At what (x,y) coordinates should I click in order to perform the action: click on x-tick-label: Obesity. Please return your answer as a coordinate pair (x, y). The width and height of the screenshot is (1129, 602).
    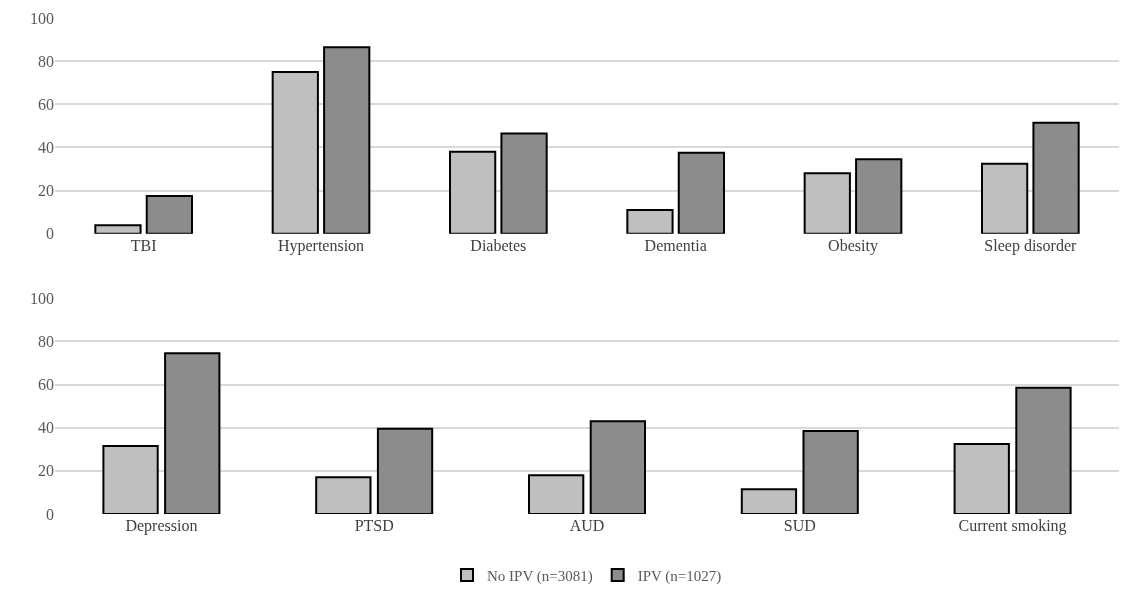
    Looking at the image, I should click on (853, 245).